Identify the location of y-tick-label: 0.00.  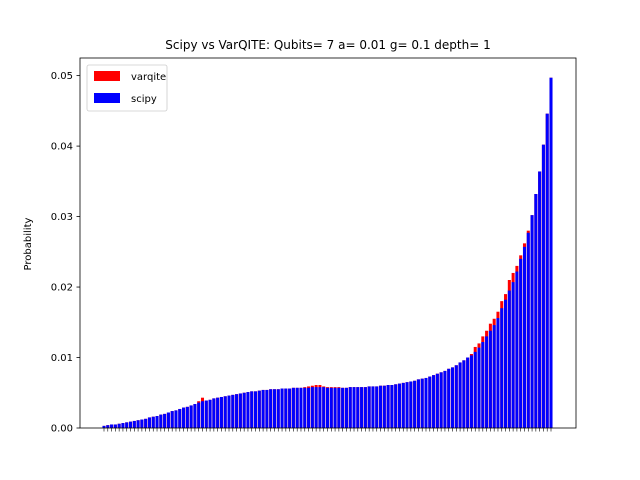
(62, 429).